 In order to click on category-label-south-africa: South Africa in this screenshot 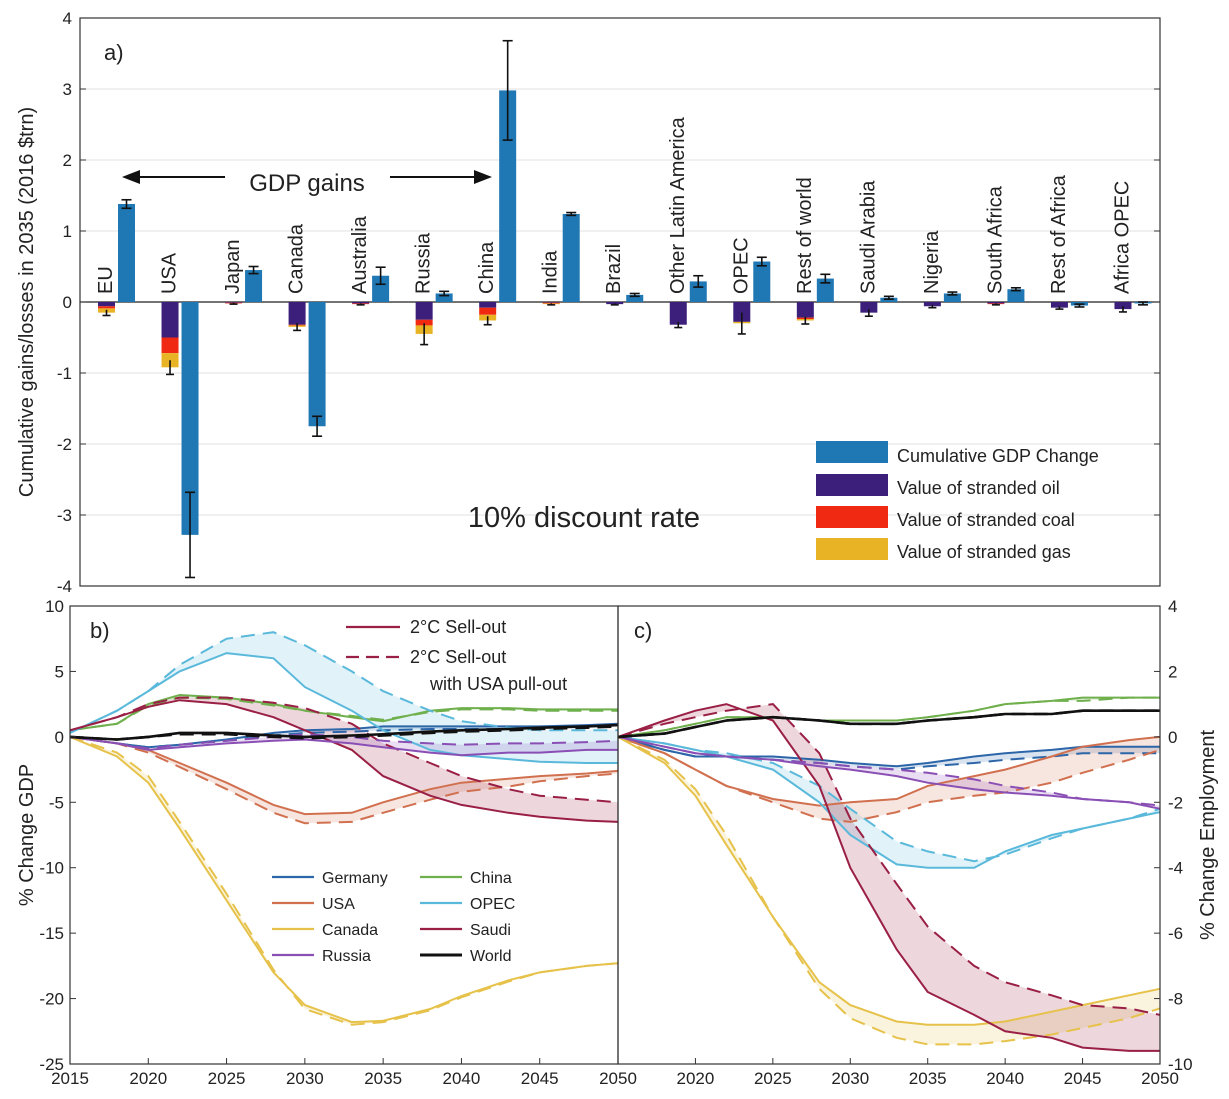, I will do `click(995, 239)`.